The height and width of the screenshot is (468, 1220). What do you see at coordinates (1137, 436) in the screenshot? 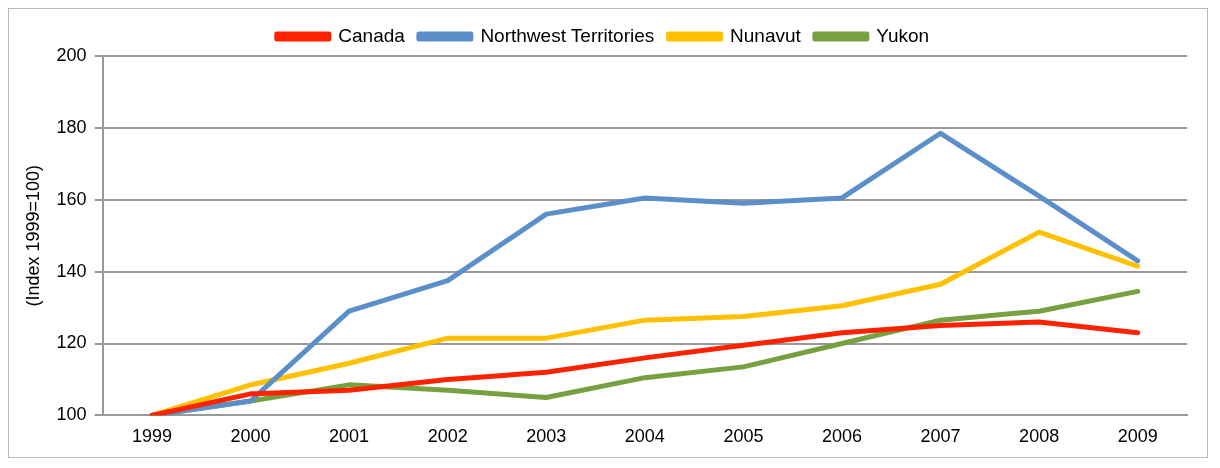
I see `x-tick-label: 2009` at bounding box center [1137, 436].